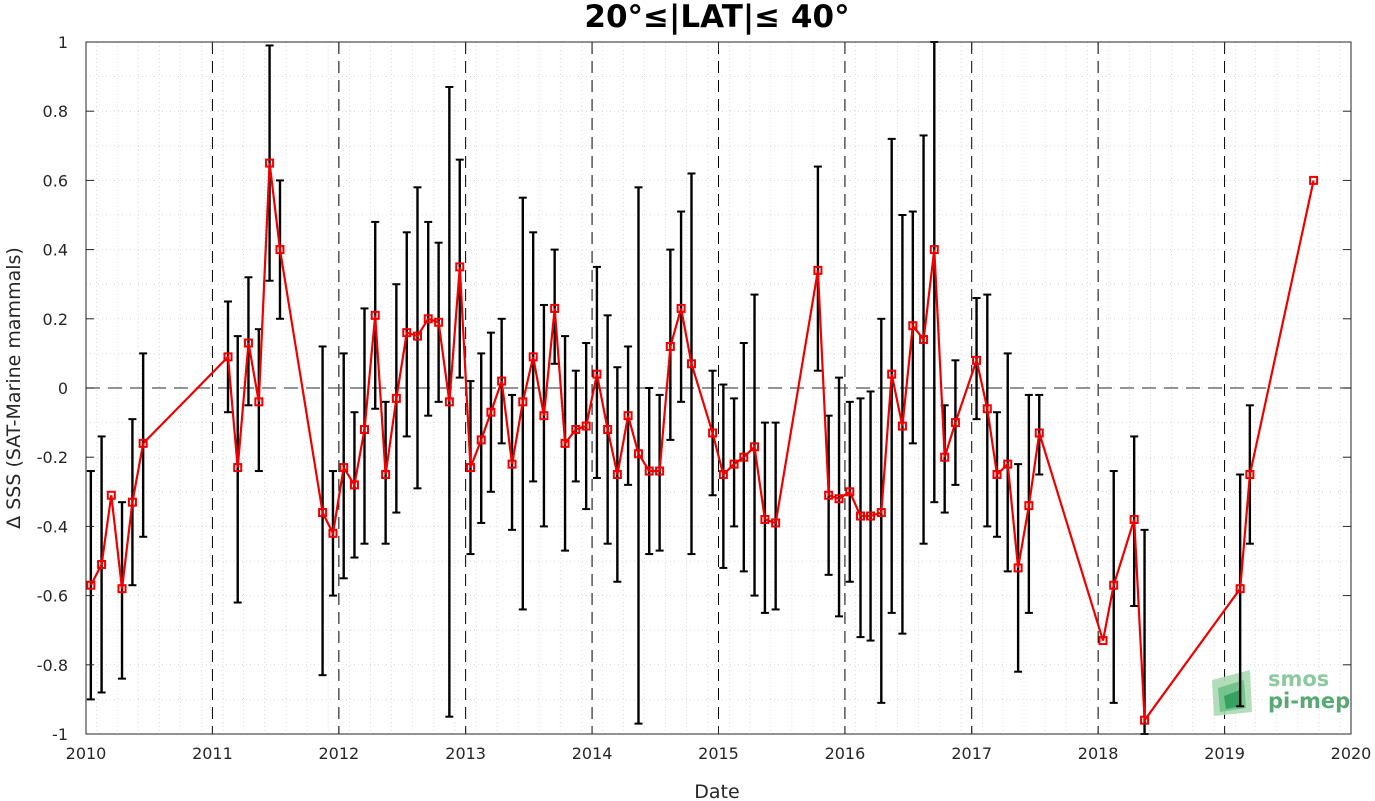  I want to click on y-tick-label: 0.2, so click(55, 319).